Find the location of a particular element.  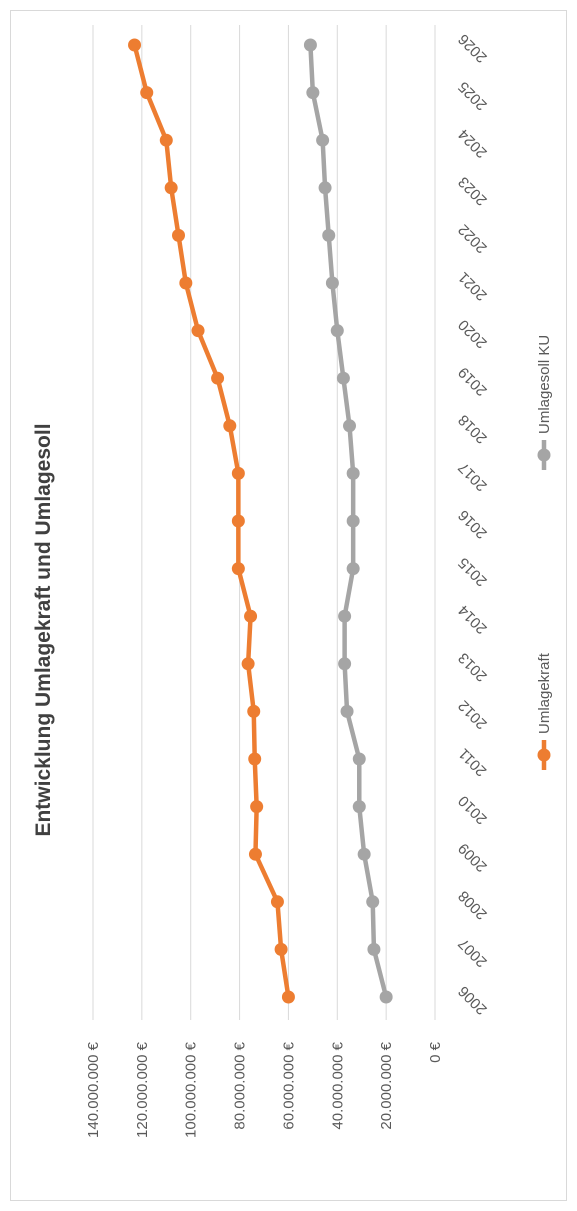

x-tick-label: 2013 is located at coordinates (473, 667).